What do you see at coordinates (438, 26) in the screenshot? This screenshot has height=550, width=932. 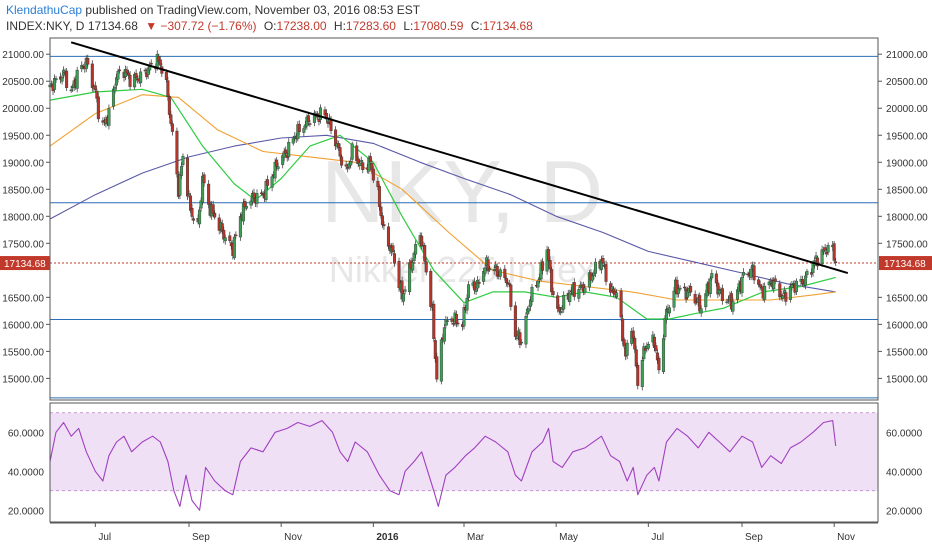 I see `low-value: 17080.59` at bounding box center [438, 26].